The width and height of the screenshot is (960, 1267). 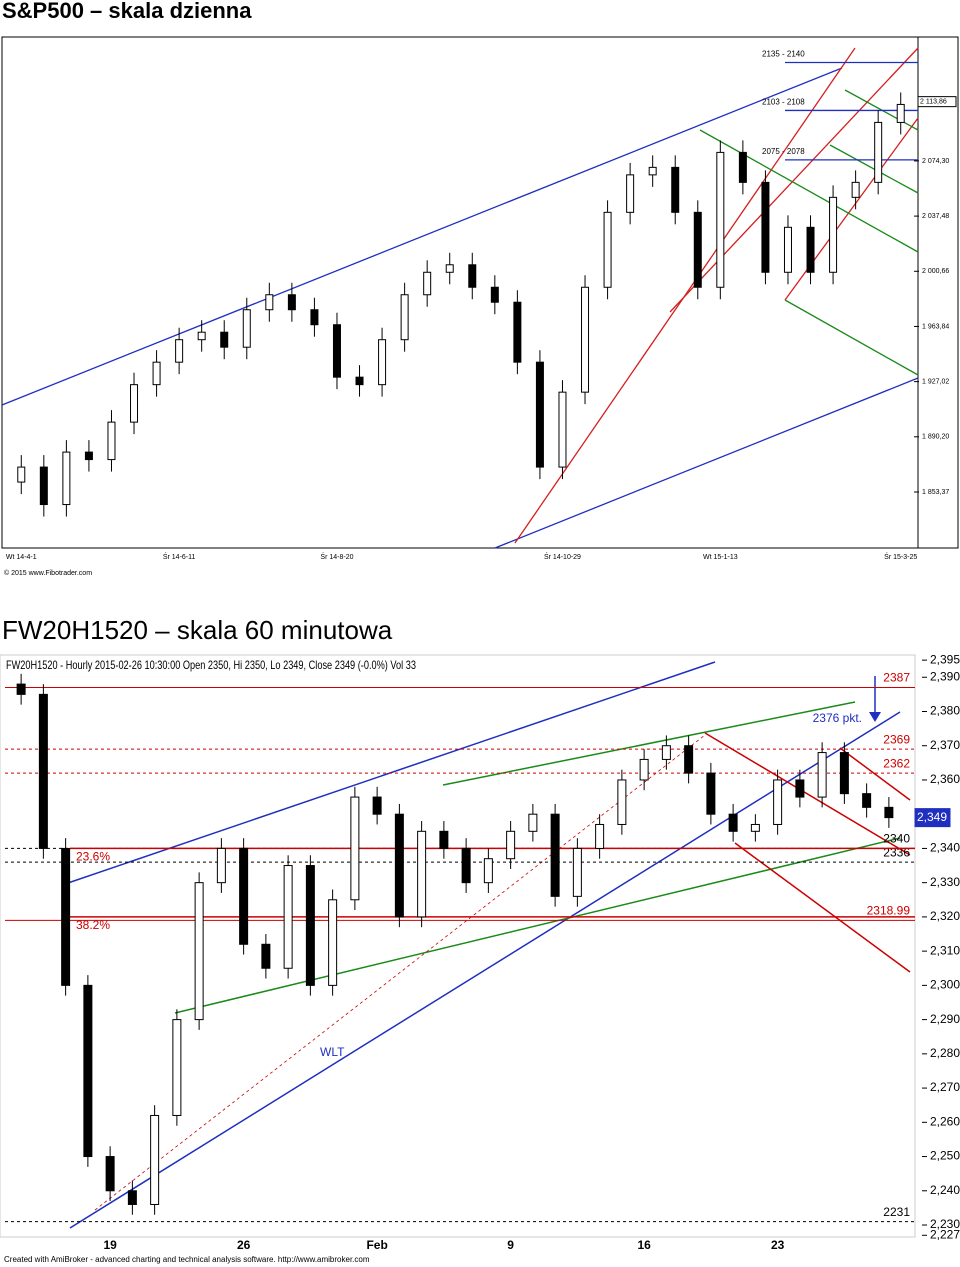 What do you see at coordinates (935, 161) in the screenshot?
I see `y-tick-label: 2 074,30` at bounding box center [935, 161].